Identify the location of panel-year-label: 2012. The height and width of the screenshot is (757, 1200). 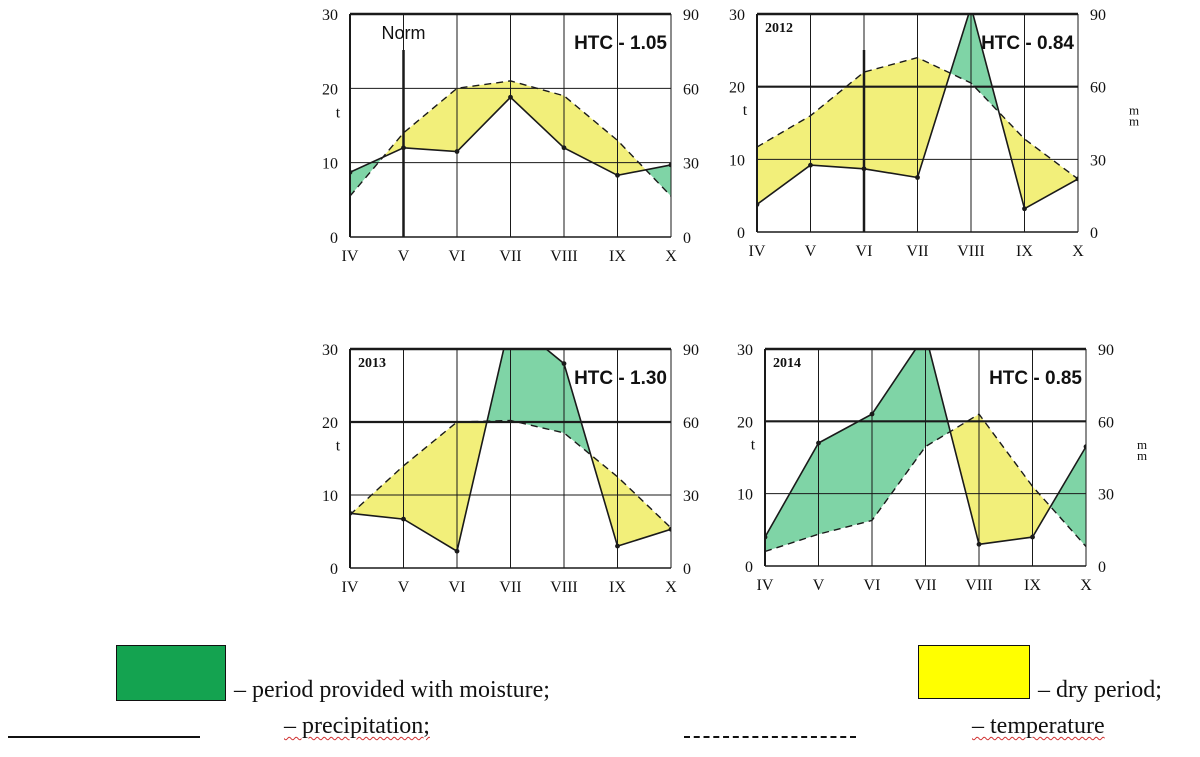
(779, 28).